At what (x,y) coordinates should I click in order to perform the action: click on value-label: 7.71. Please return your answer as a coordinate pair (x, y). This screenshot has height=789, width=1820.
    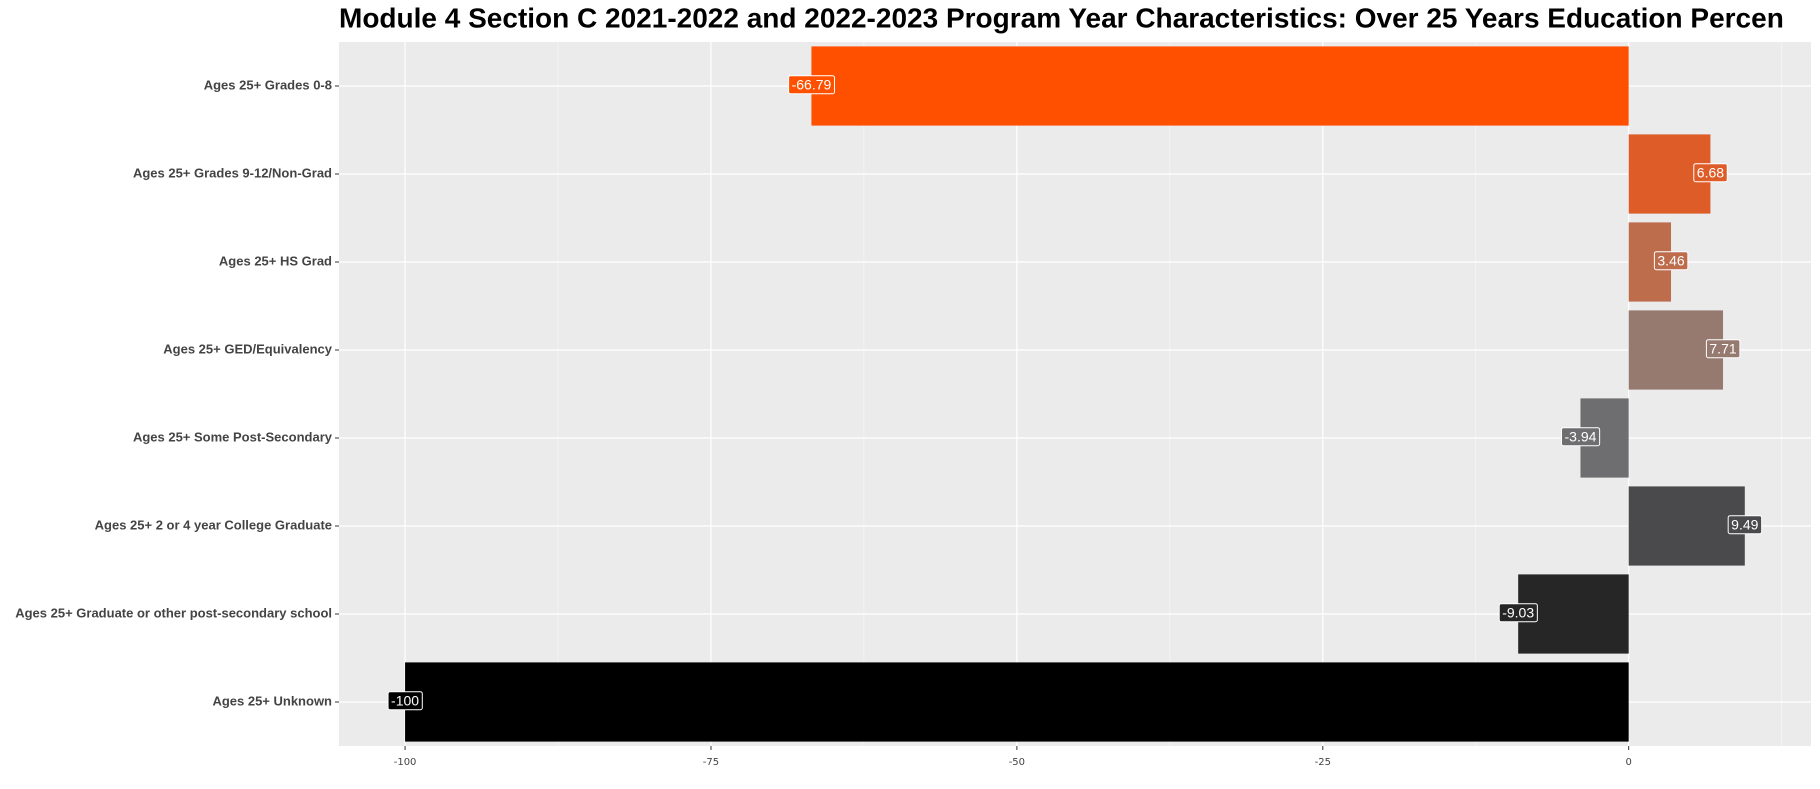
    Looking at the image, I should click on (1722, 349).